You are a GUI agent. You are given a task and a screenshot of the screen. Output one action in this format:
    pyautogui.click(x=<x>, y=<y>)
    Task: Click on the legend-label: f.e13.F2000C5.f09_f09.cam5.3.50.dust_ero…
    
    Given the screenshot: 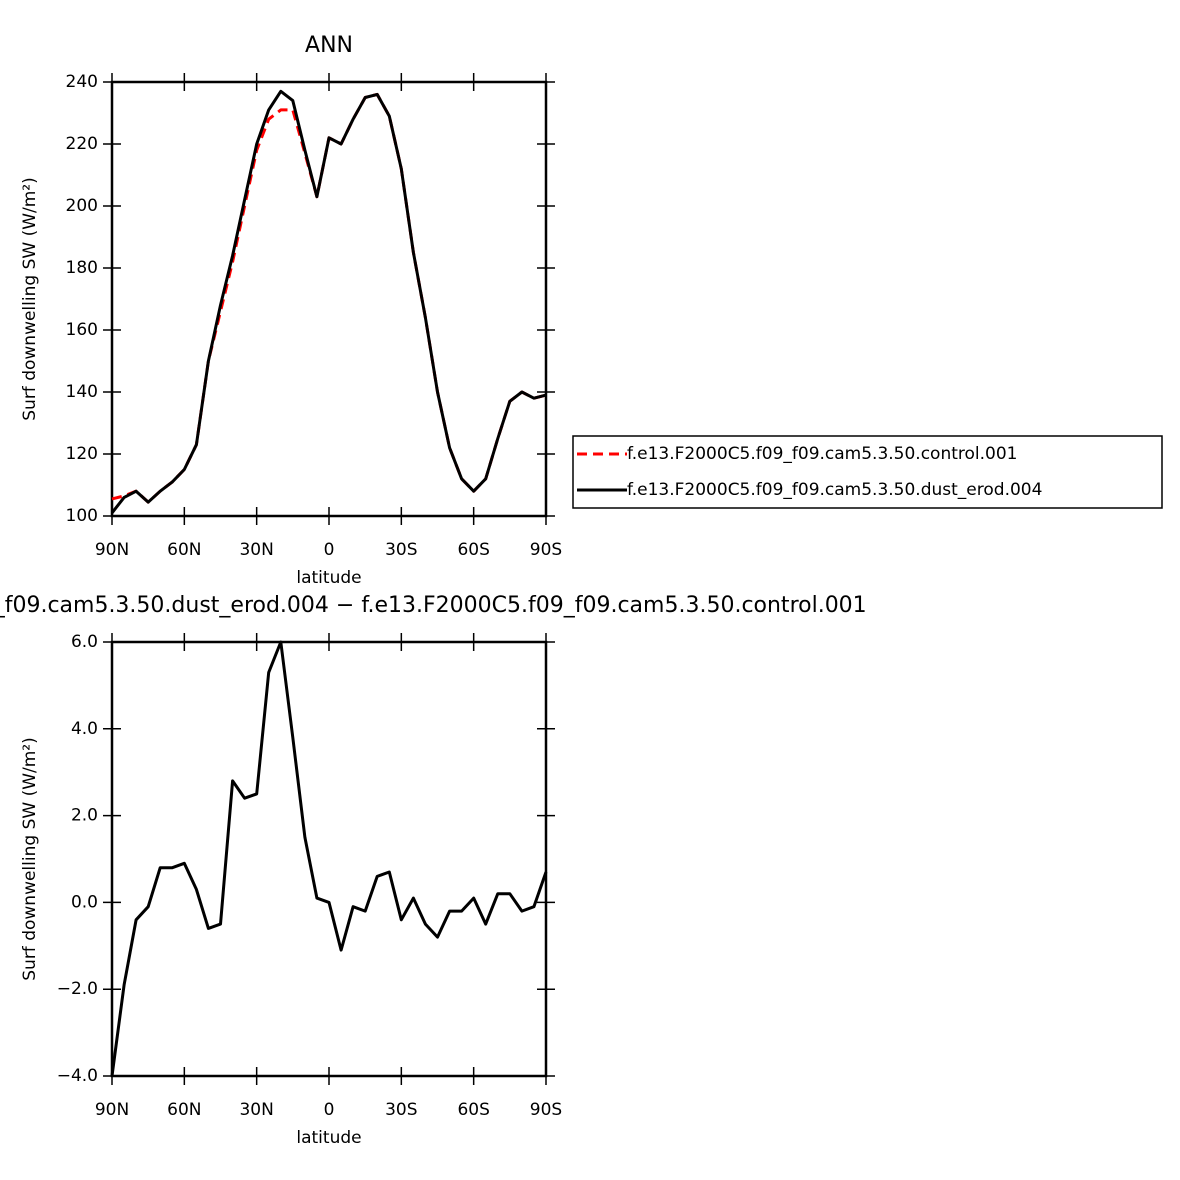 What is the action you would take?
    pyautogui.click(x=834, y=490)
    